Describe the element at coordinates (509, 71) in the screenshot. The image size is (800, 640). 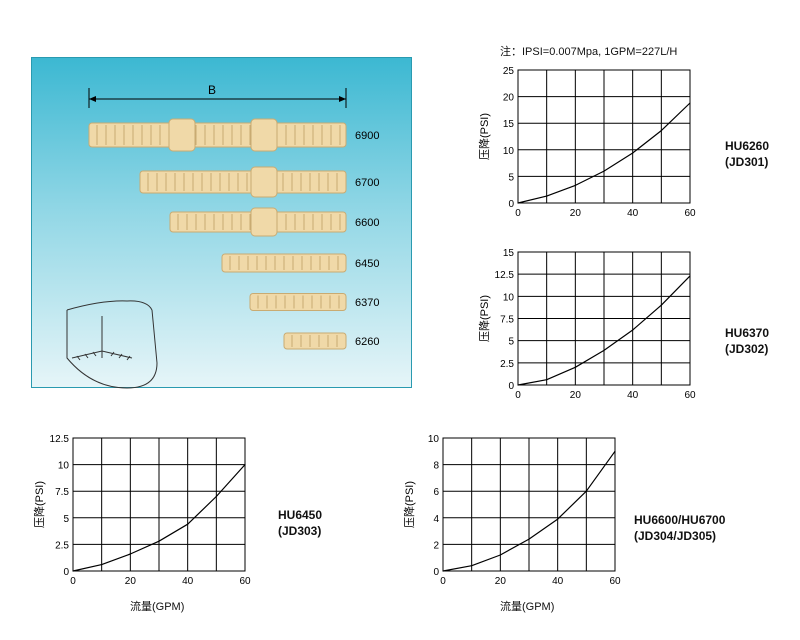
I see `y-tick-label: 25` at that location.